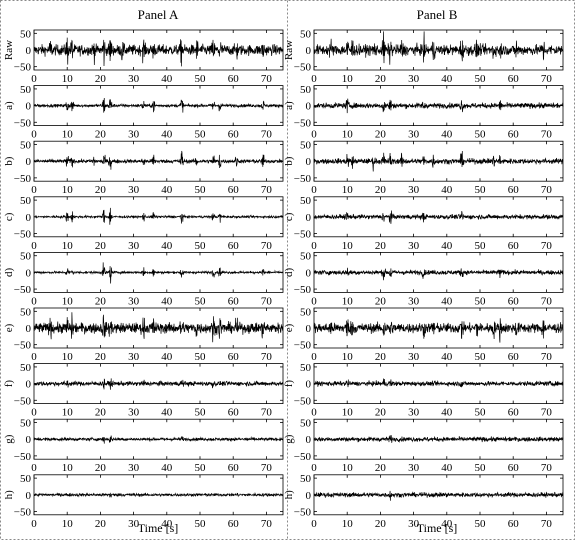 The image size is (575, 540). Describe the element at coordinates (289, 495) in the screenshot. I see `series-label: h)` at that location.